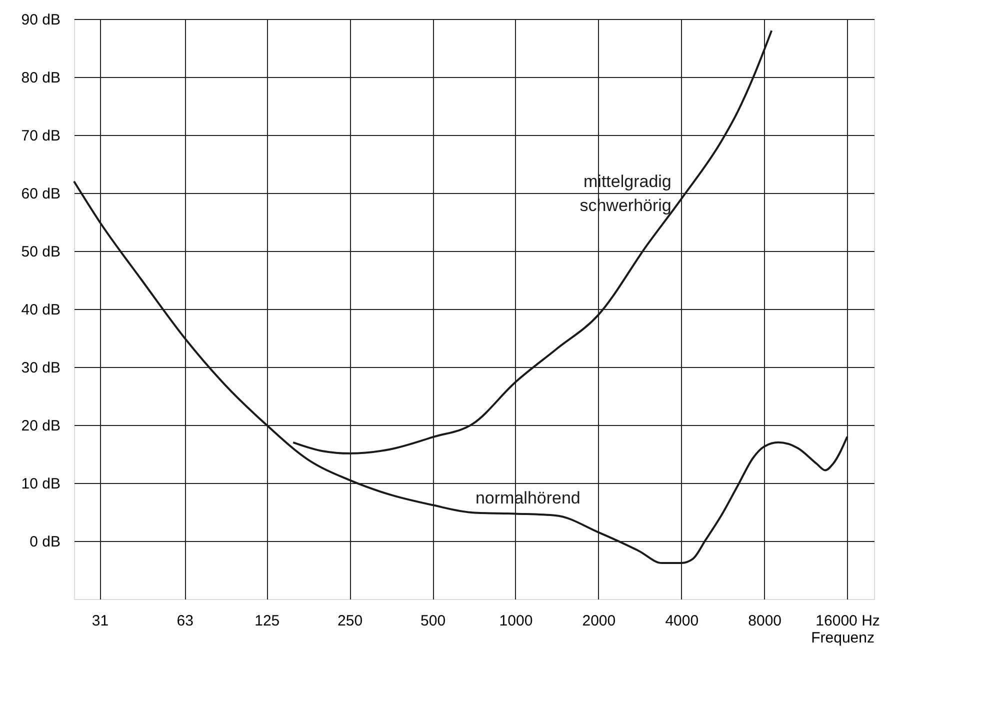 The image size is (986, 703). I want to click on y-tick-label: 60 dB, so click(40, 194).